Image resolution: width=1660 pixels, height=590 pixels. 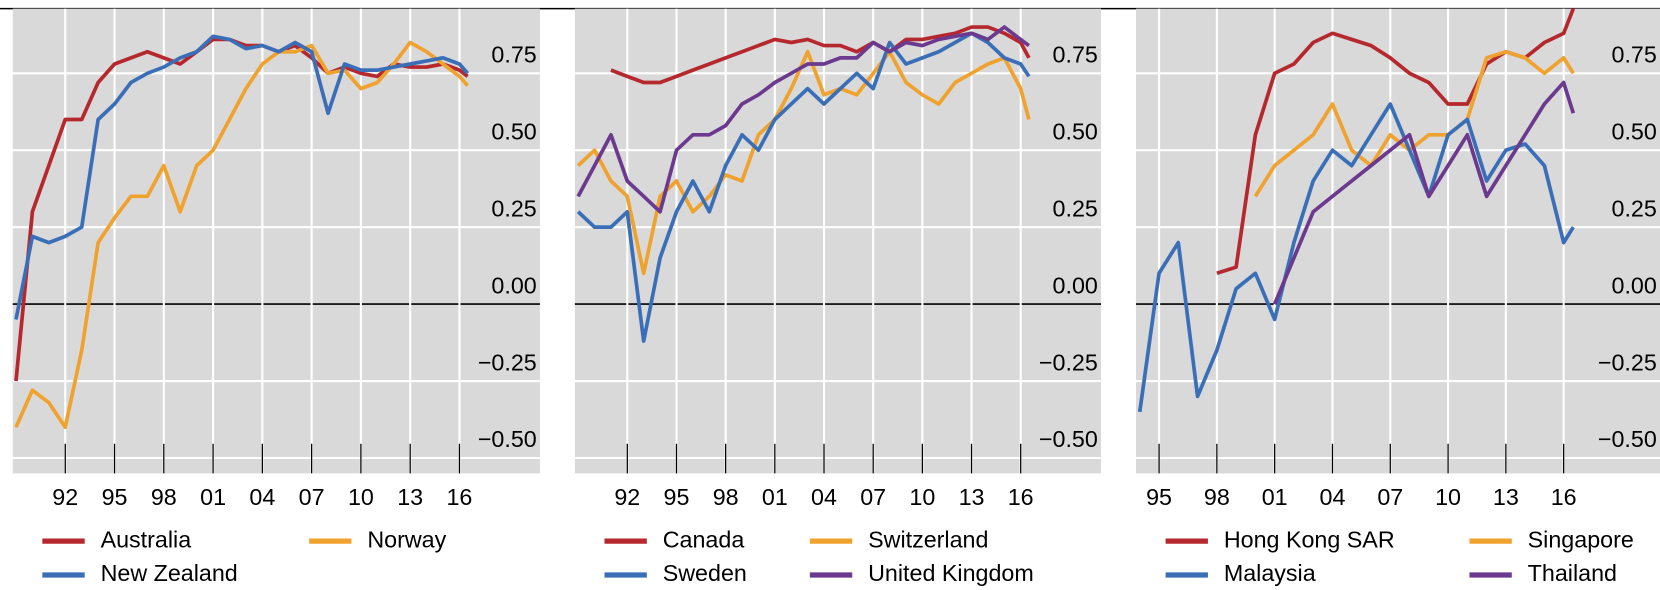 What do you see at coordinates (928, 539) in the screenshot?
I see `legend-label: Switzerland` at bounding box center [928, 539].